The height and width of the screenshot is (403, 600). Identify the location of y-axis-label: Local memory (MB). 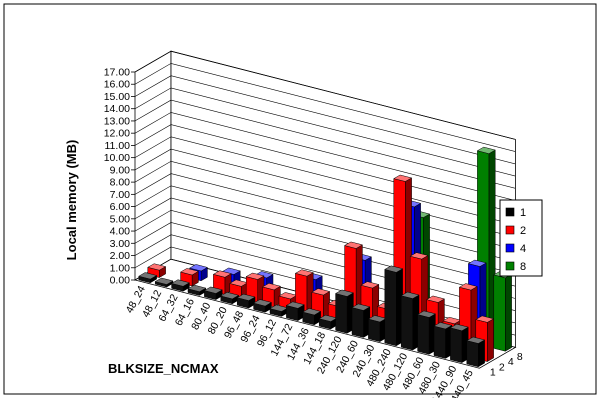
(71, 200).